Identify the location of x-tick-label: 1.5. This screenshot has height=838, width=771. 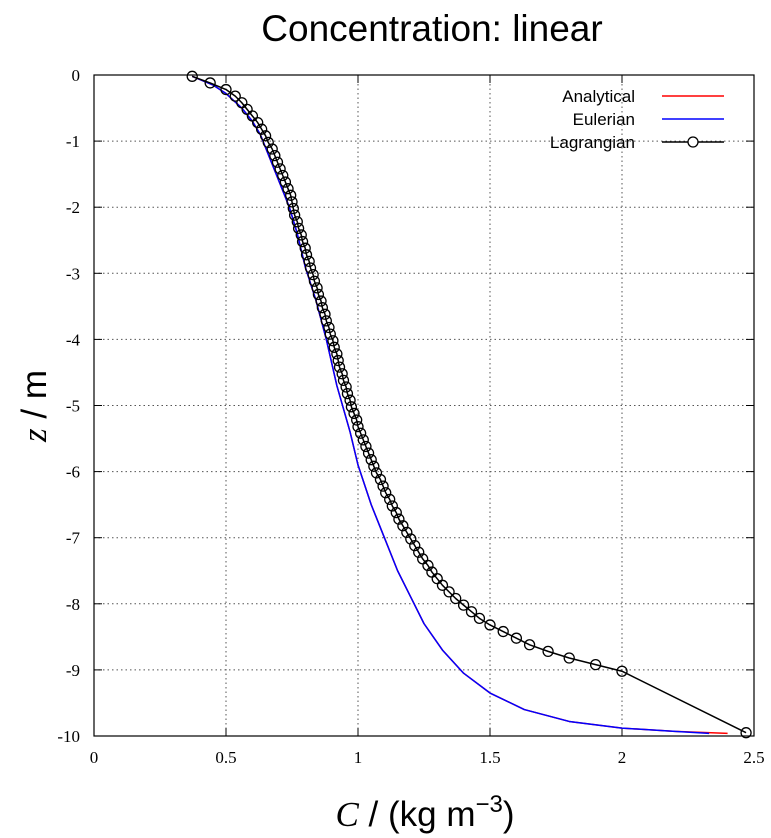
(489, 757).